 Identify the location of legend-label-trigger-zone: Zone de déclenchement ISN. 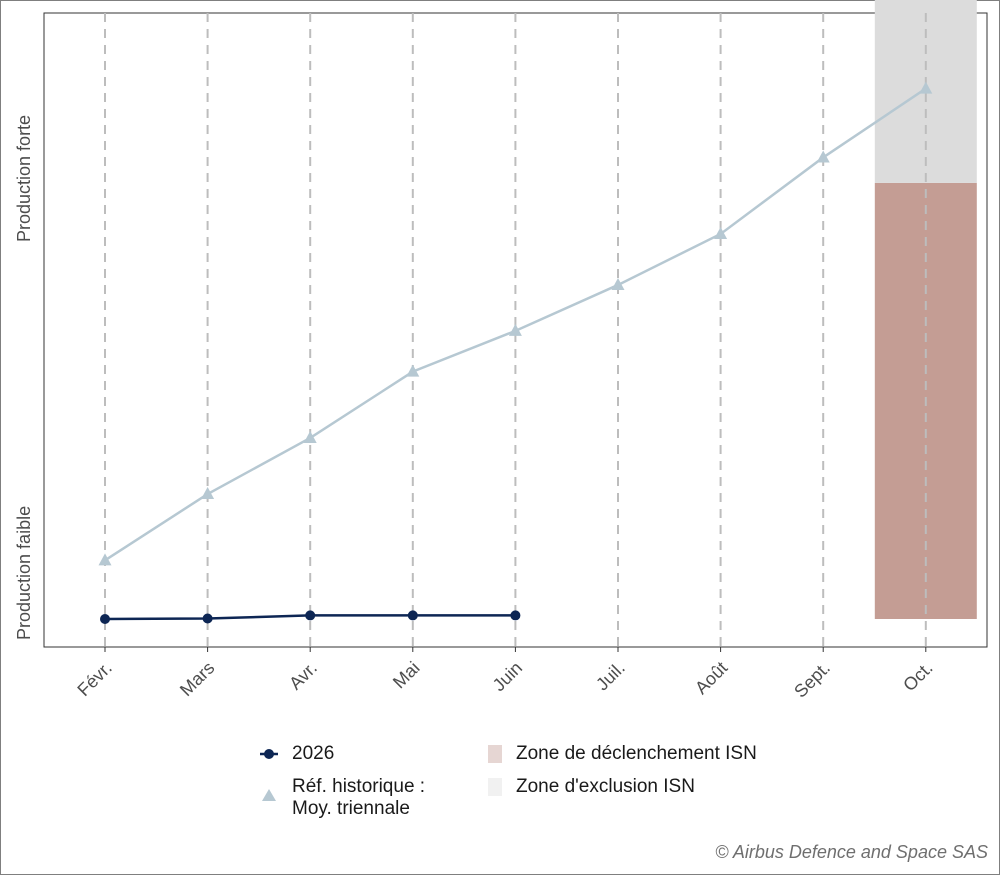
(636, 753).